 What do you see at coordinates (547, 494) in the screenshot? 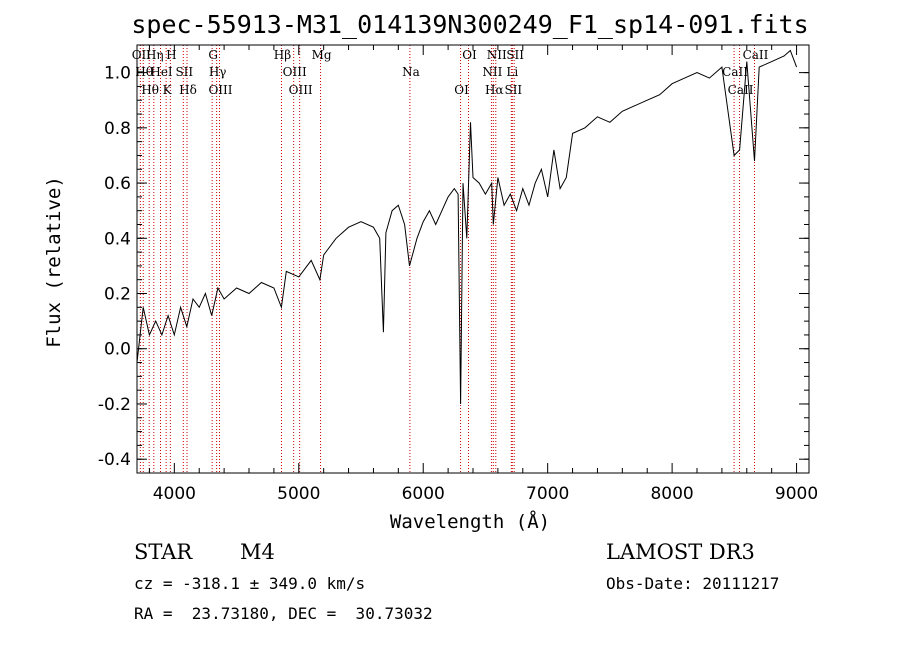
I see `x-tick-label: 7000` at bounding box center [547, 494].